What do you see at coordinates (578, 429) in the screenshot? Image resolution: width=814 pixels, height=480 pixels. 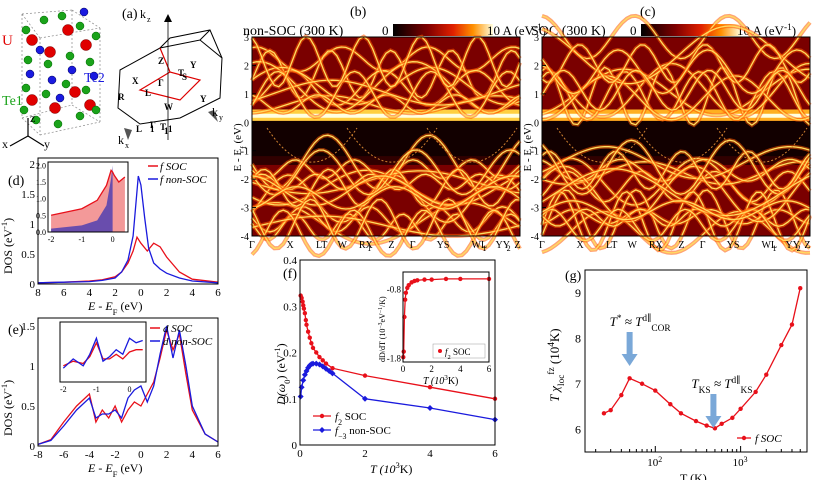 I see `y-tick-label: 6` at bounding box center [578, 429].